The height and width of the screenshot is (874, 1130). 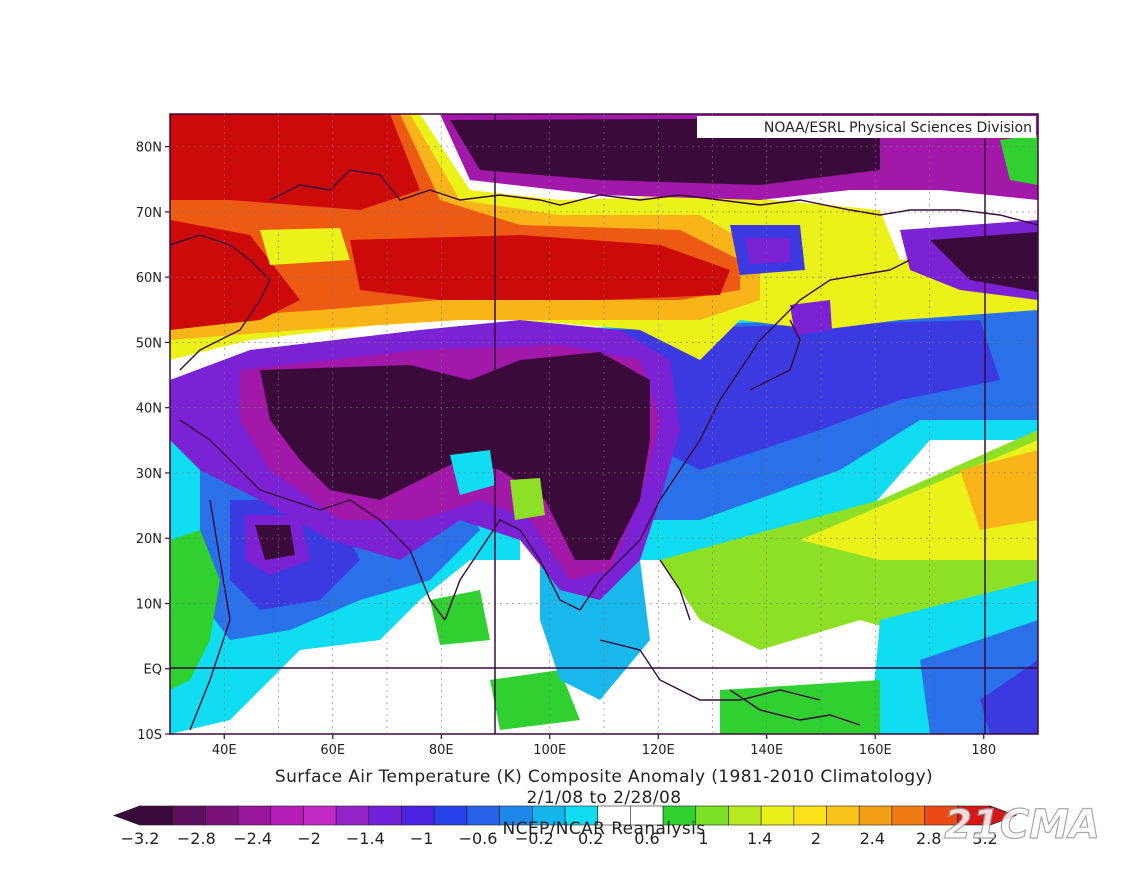 What do you see at coordinates (153, 670) in the screenshot?
I see `lat-tick-label: EQ` at bounding box center [153, 670].